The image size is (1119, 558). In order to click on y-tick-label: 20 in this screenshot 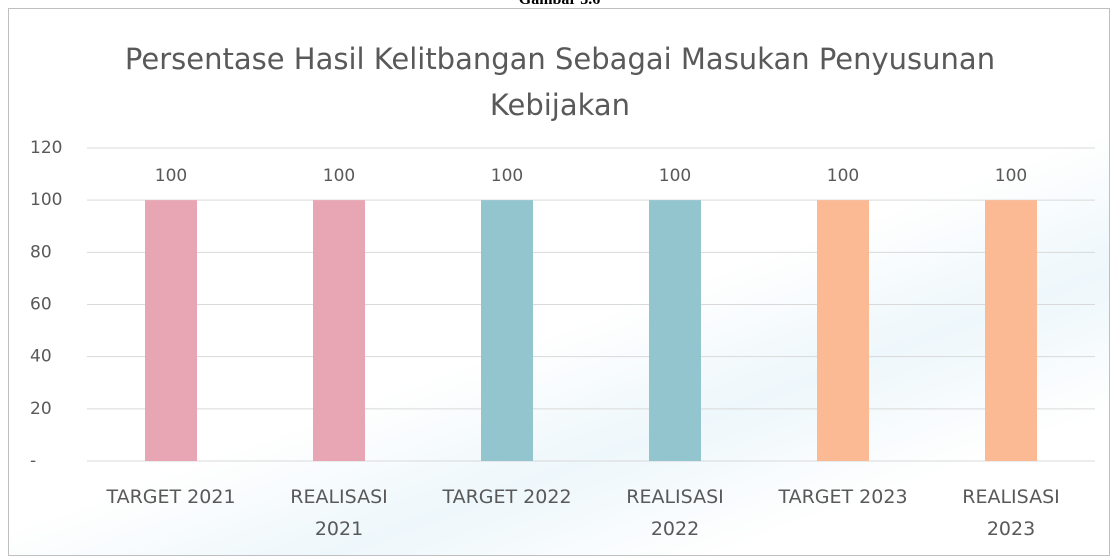, I will do `click(41, 409)`.